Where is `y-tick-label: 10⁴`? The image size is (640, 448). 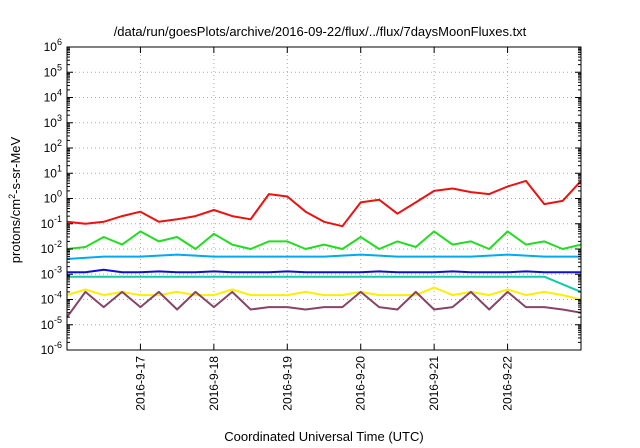
y-tick-label: 10⁴ is located at coordinates (53, 96).